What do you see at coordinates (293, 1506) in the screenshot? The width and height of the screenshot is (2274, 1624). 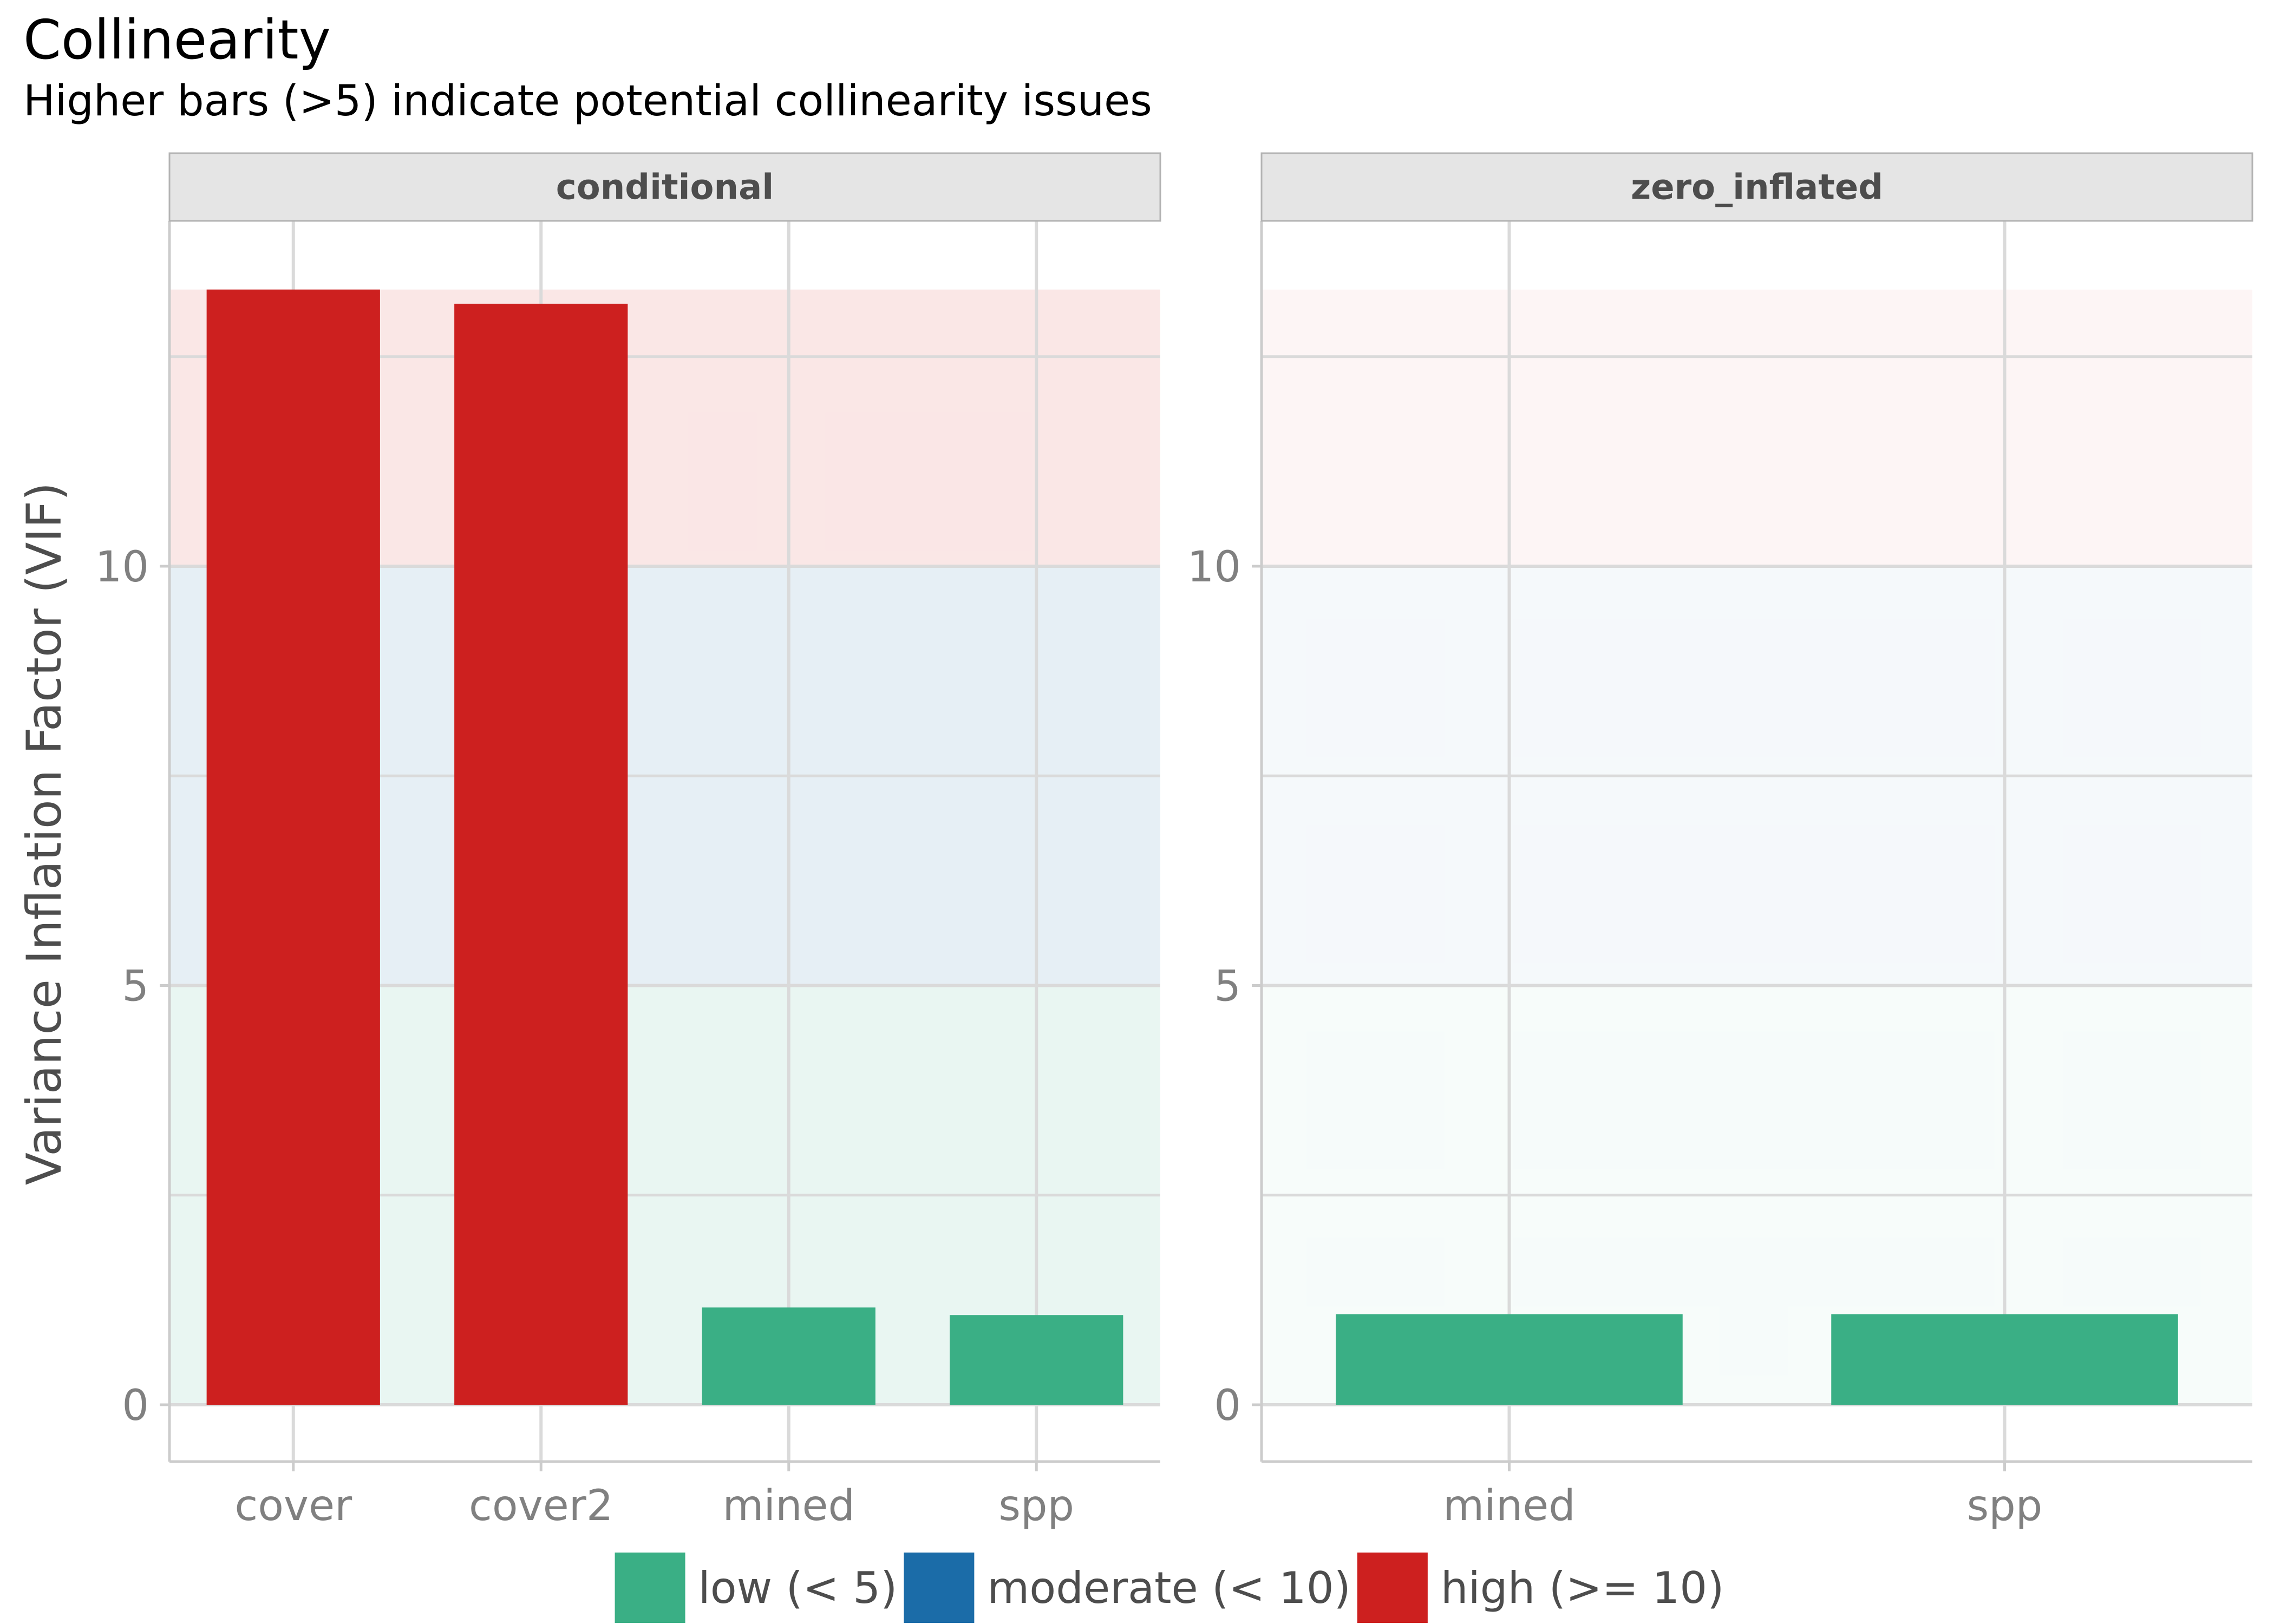 I see `x-tick-label: cover` at bounding box center [293, 1506].